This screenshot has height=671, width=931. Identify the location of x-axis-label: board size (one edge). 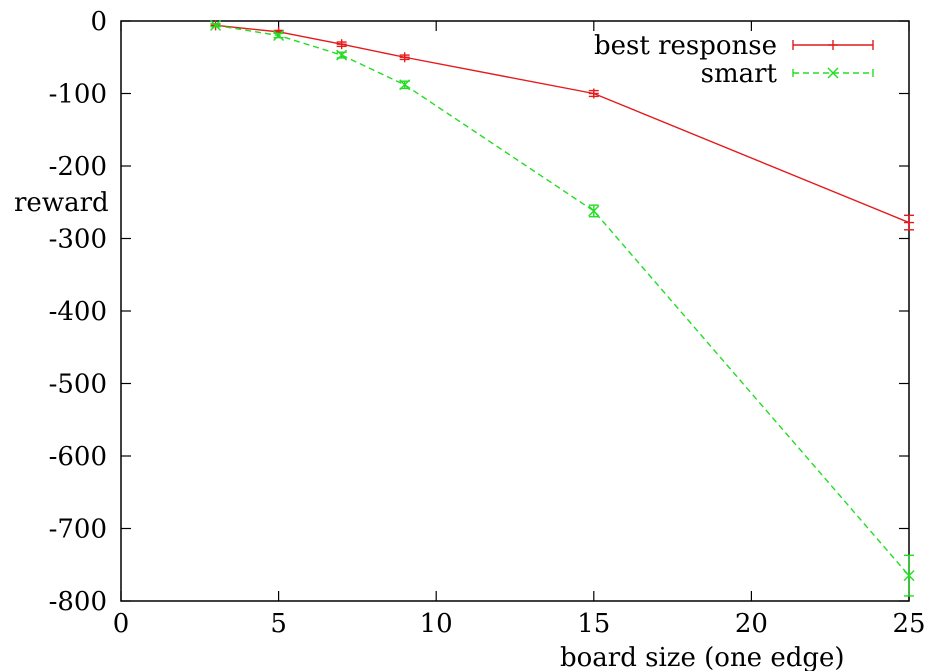
(702, 657).